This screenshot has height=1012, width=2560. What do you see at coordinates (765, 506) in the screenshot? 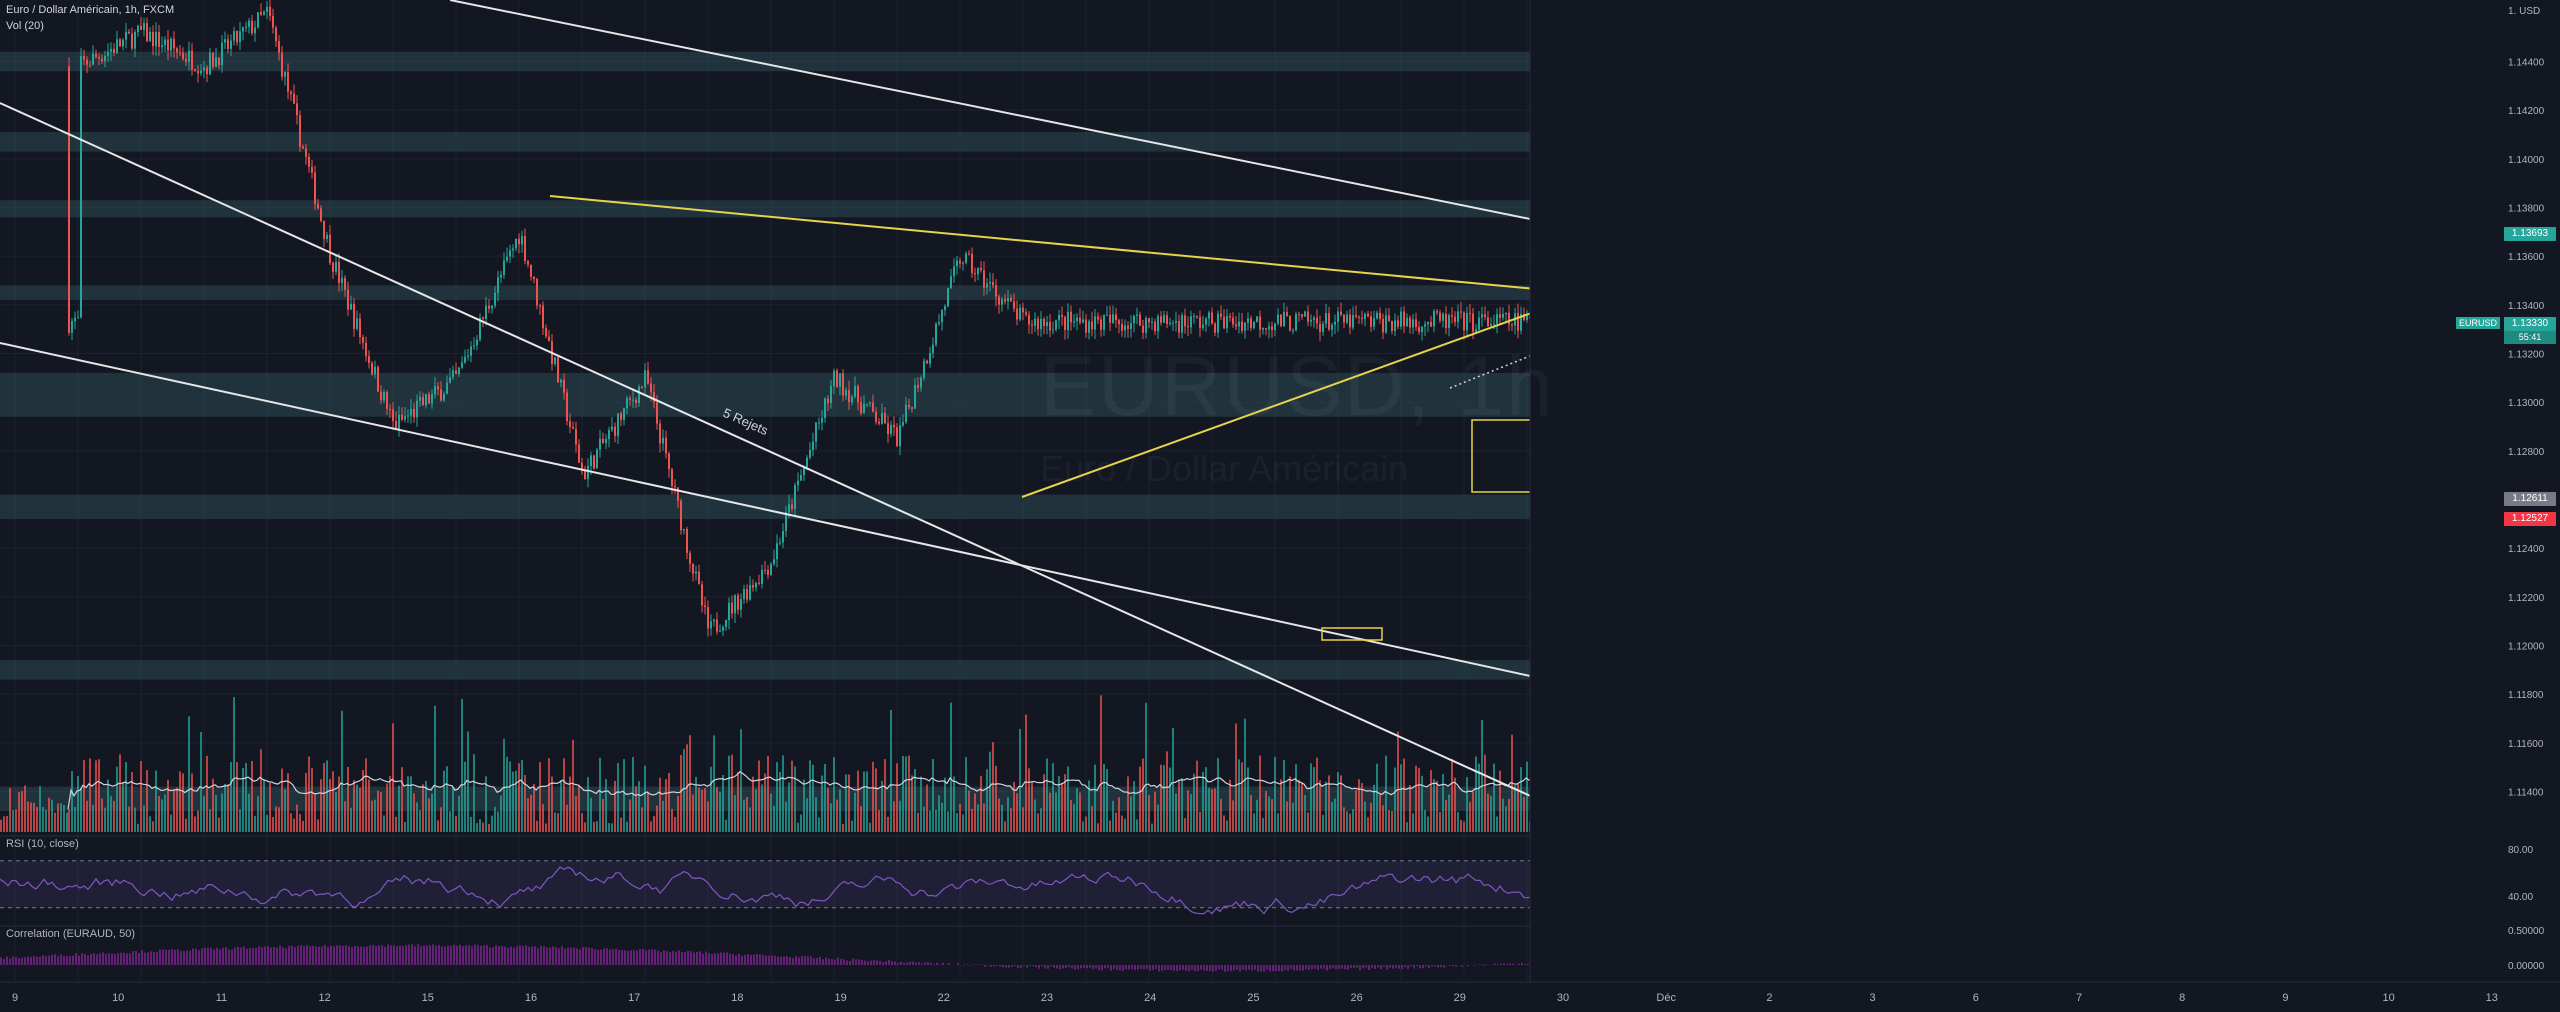
I see `sr-zone` at bounding box center [765, 506].